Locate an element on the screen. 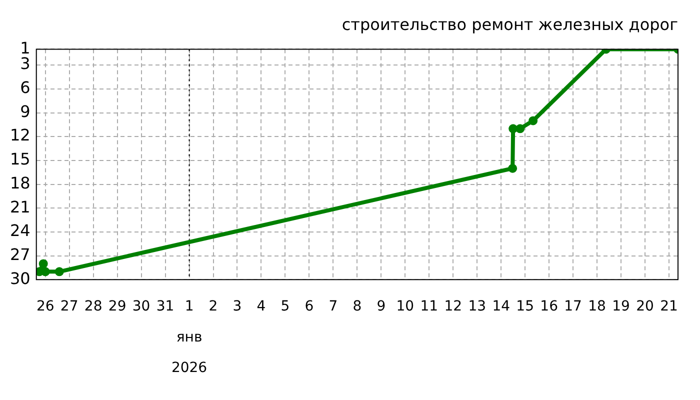 The image size is (700, 400). x-tick-label: 19 is located at coordinates (621, 306).